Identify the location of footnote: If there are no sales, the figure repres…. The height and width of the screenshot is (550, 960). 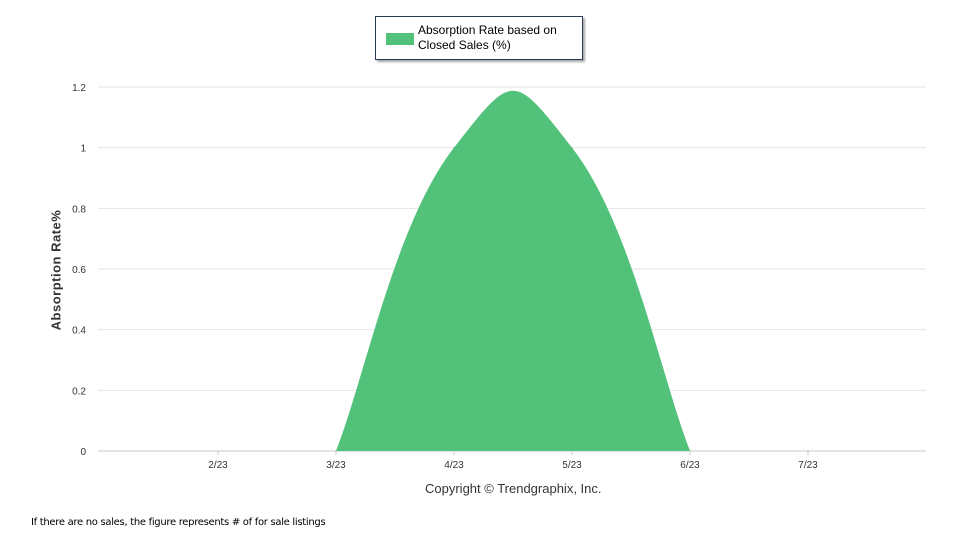
(178, 522).